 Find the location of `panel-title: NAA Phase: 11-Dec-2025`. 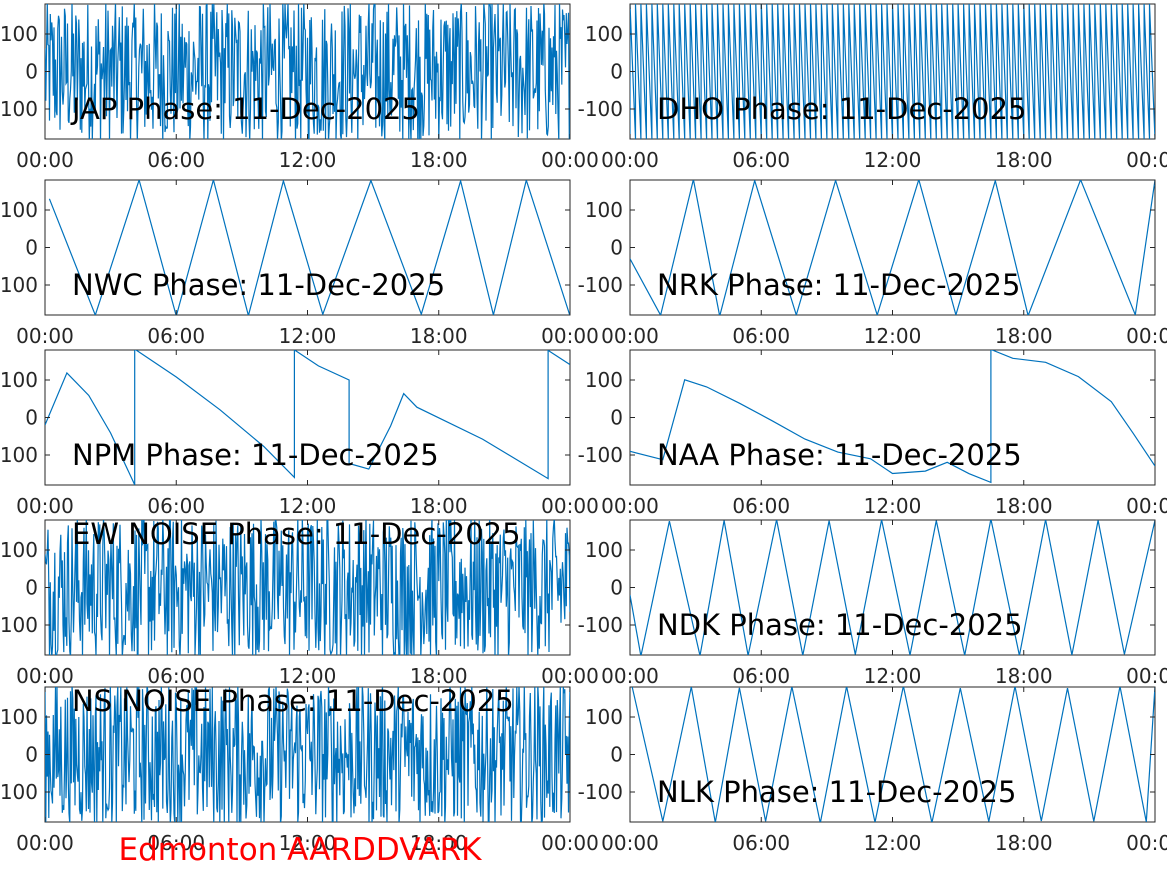

panel-title: NAA Phase: 11-Dec-2025 is located at coordinates (839, 455).